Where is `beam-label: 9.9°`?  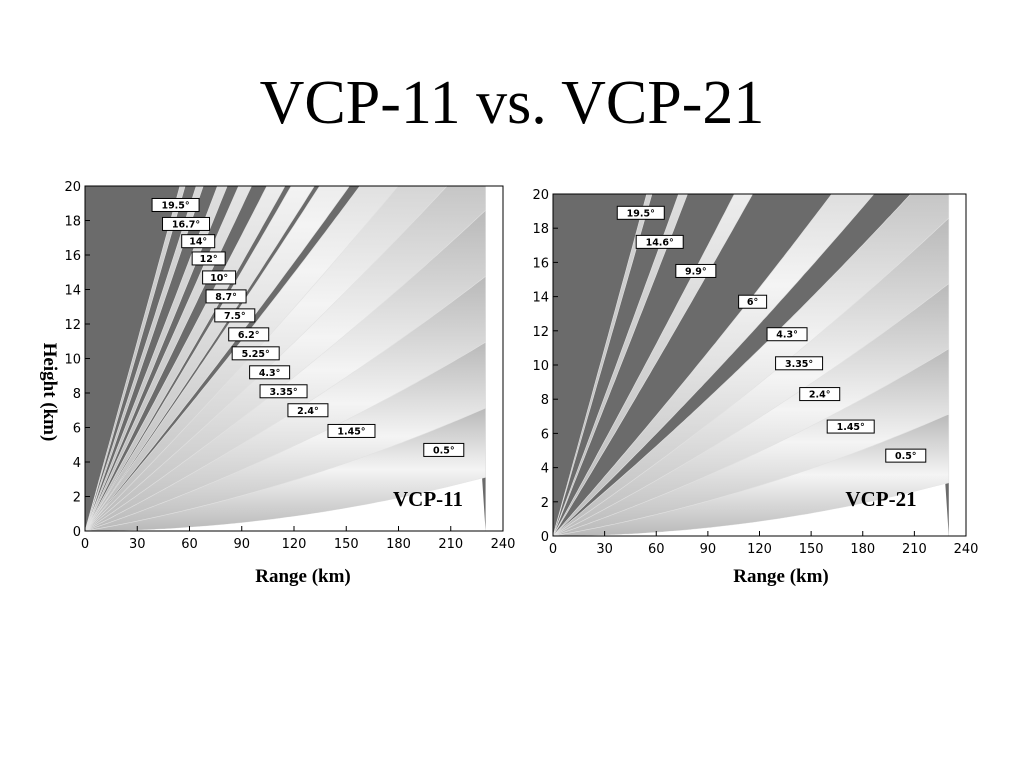
beam-label: 9.9° is located at coordinates (696, 270).